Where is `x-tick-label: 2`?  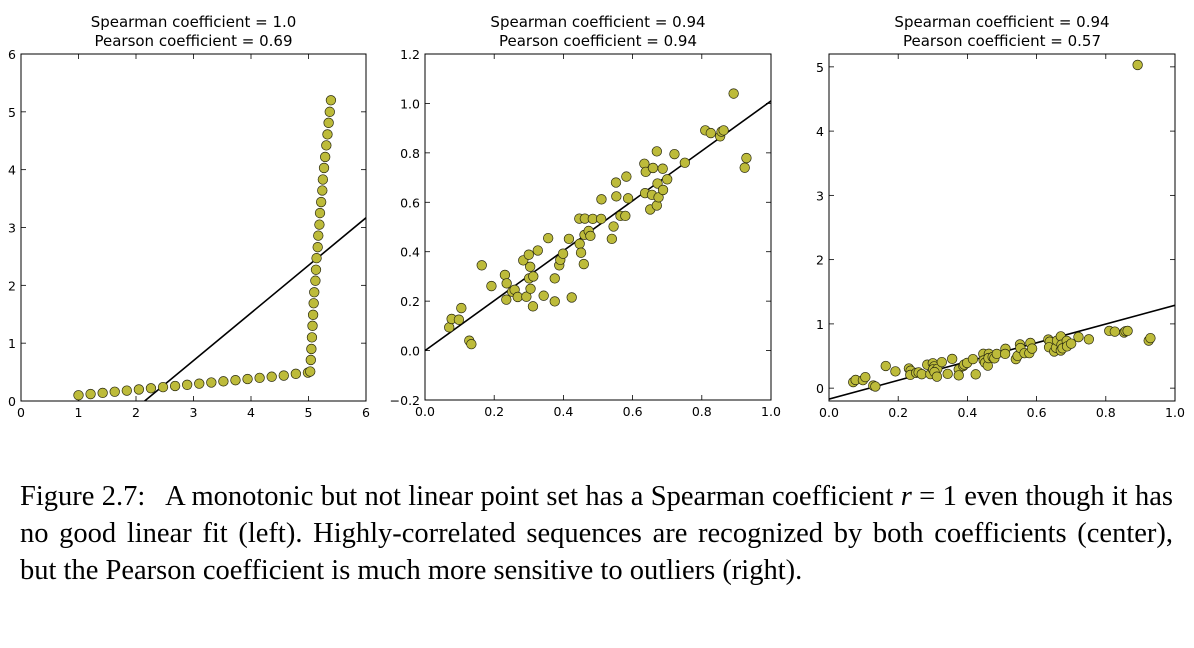
x-tick-label: 2 is located at coordinates (136, 412).